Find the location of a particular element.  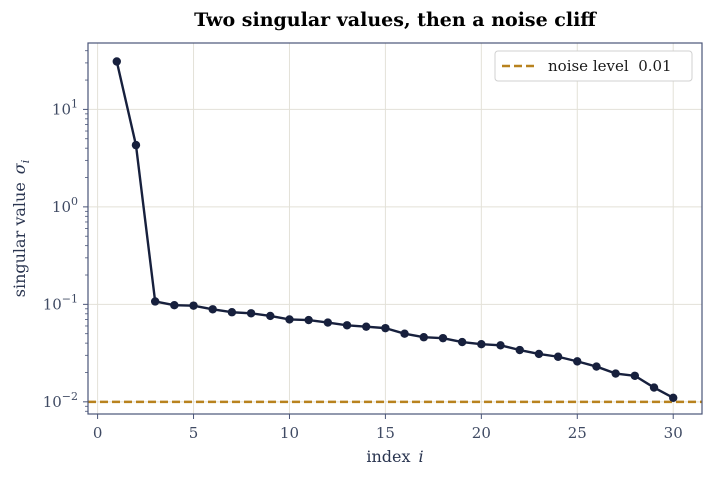

x-axis: 0 5 10 15 20 25 30 is located at coordinates (388, 428).